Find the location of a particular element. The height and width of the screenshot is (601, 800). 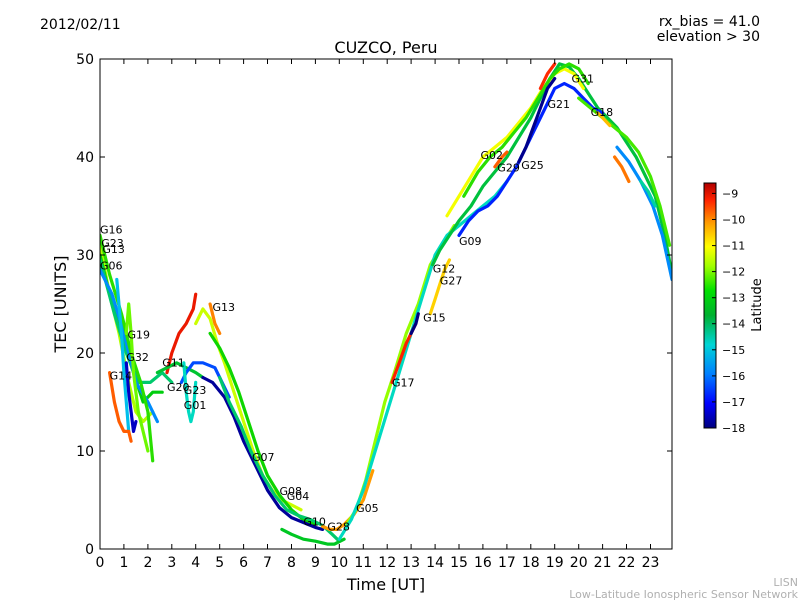

colorbar-tick-label: −11 is located at coordinates (733, 246).